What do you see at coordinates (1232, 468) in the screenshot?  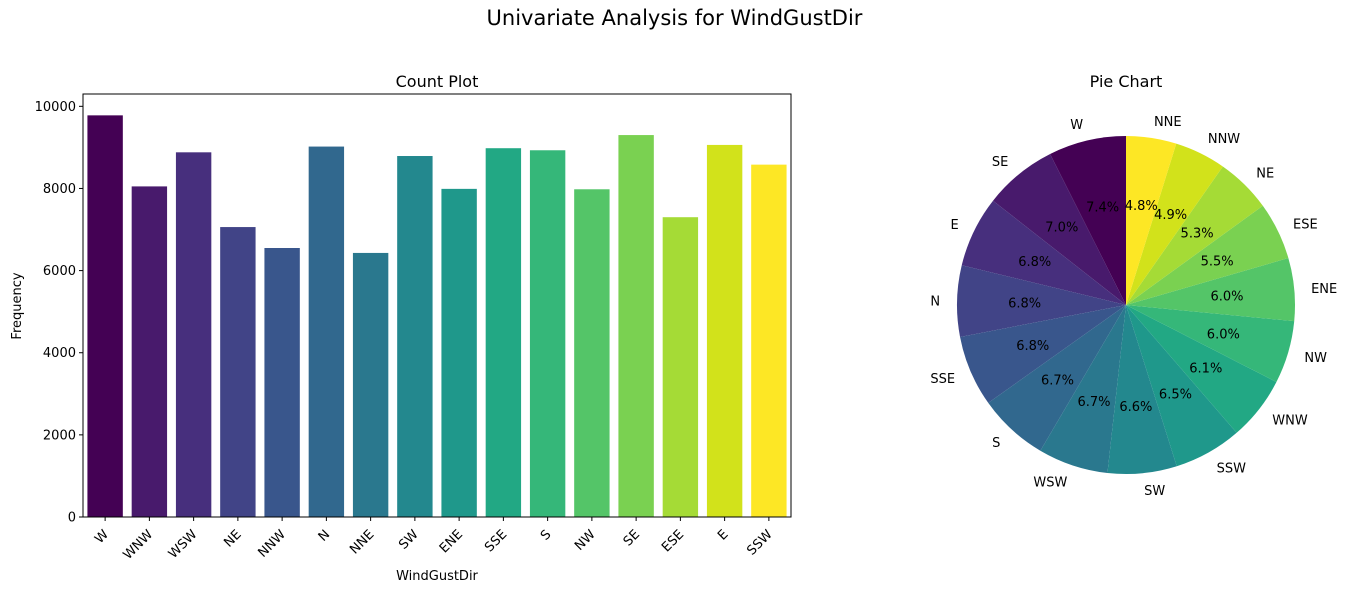 I see `pie-category-label: SSW` at bounding box center [1232, 468].